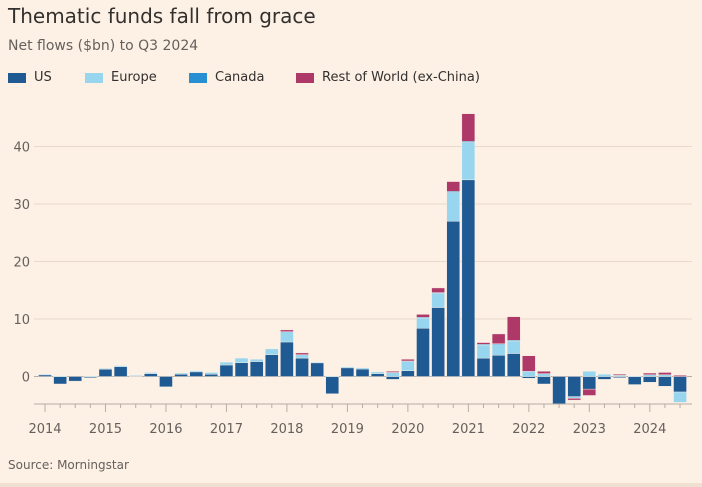  I want to click on legend-swatch-europe, so click(94, 78).